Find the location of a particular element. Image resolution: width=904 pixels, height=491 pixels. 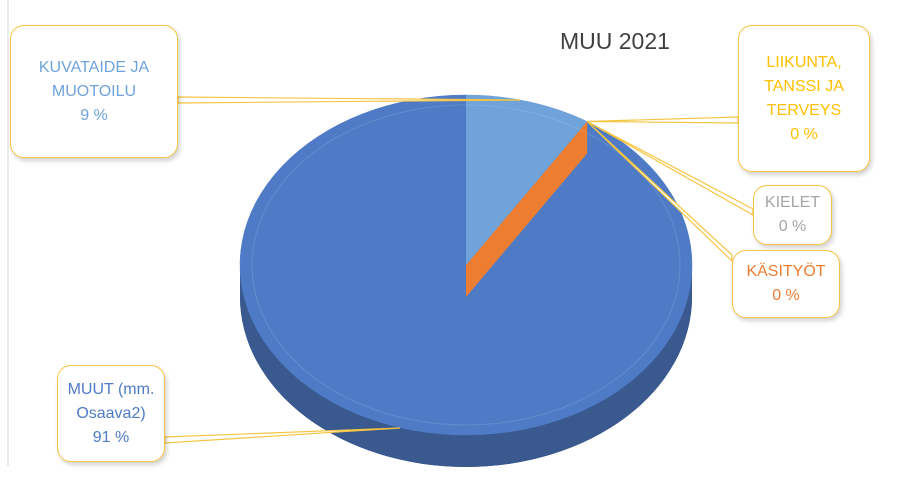

data-label-box: KUVATAIDE JA MUOTOILU 9 % is located at coordinates (94, 91).